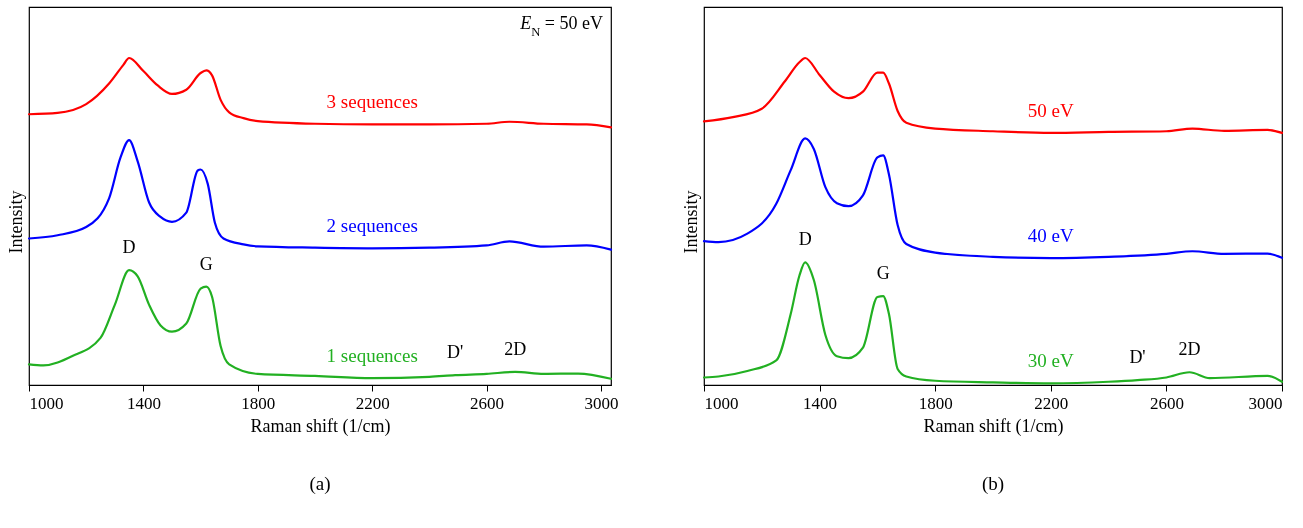 The height and width of the screenshot is (528, 1303). I want to click on series-label: 2 sequences, so click(372, 226).